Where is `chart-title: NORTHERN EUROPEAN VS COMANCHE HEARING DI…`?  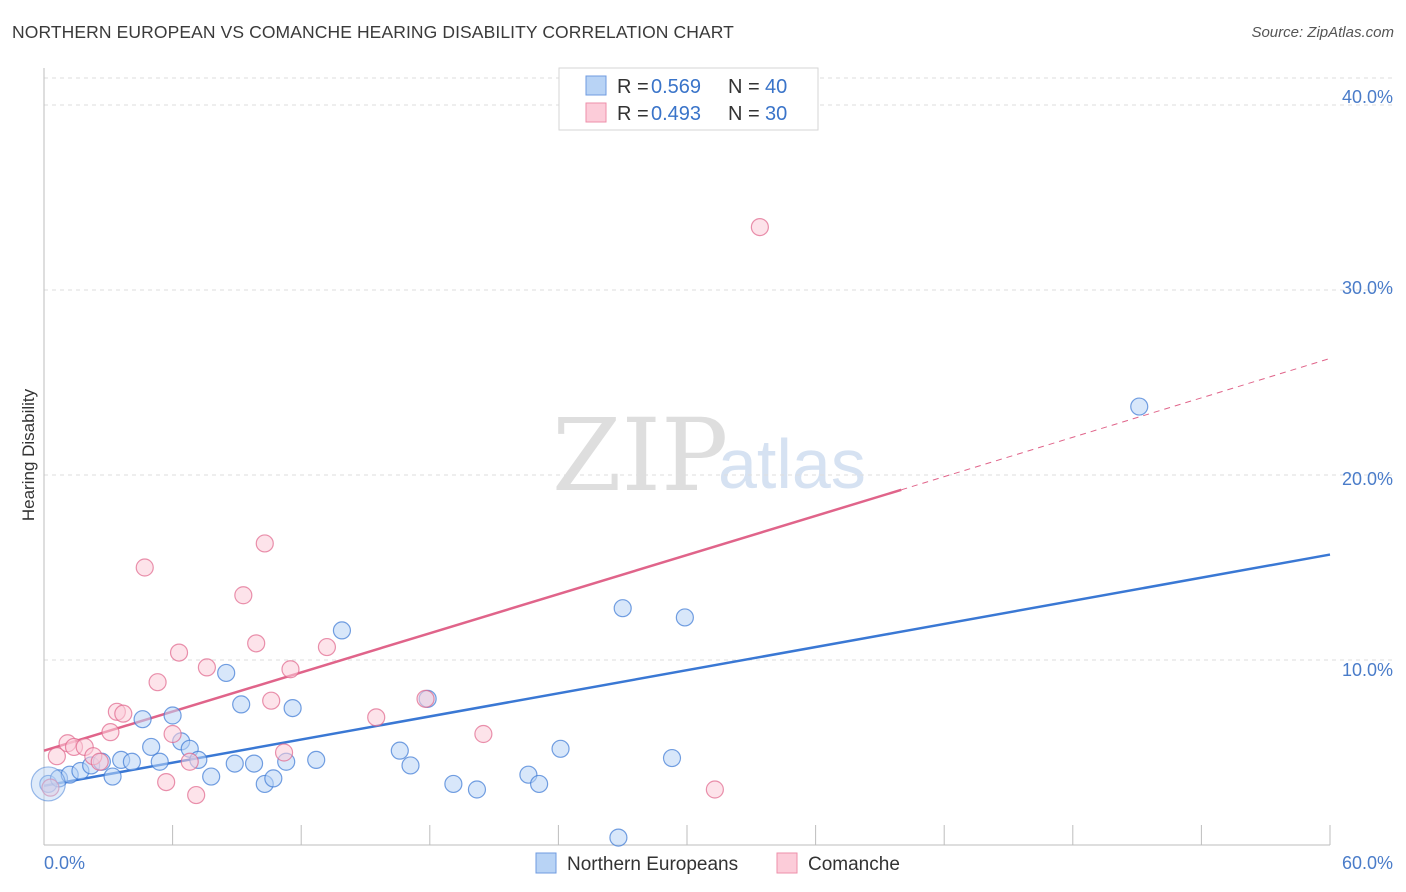 chart-title: NORTHERN EUROPEAN VS COMANCHE HEARING DI… is located at coordinates (373, 32).